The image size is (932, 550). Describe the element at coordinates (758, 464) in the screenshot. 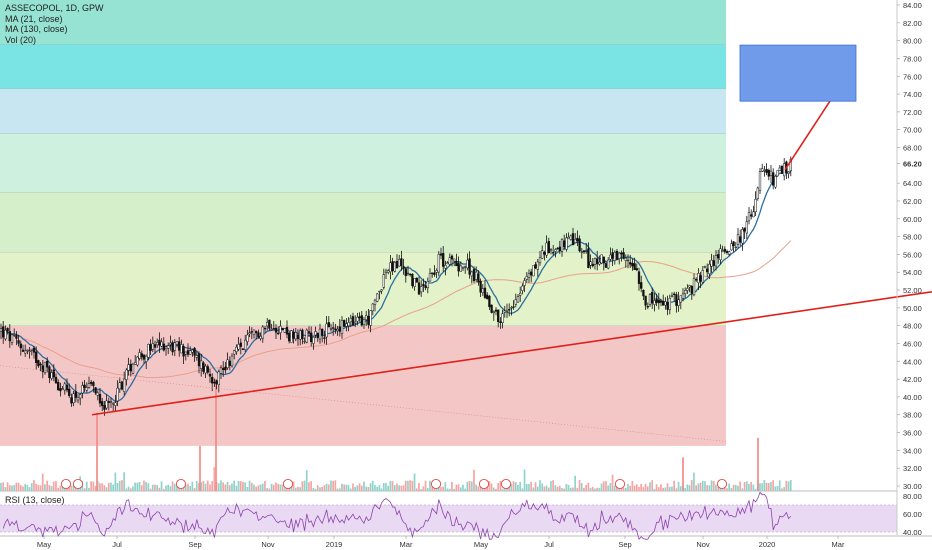

I see `volume-spike` at that location.